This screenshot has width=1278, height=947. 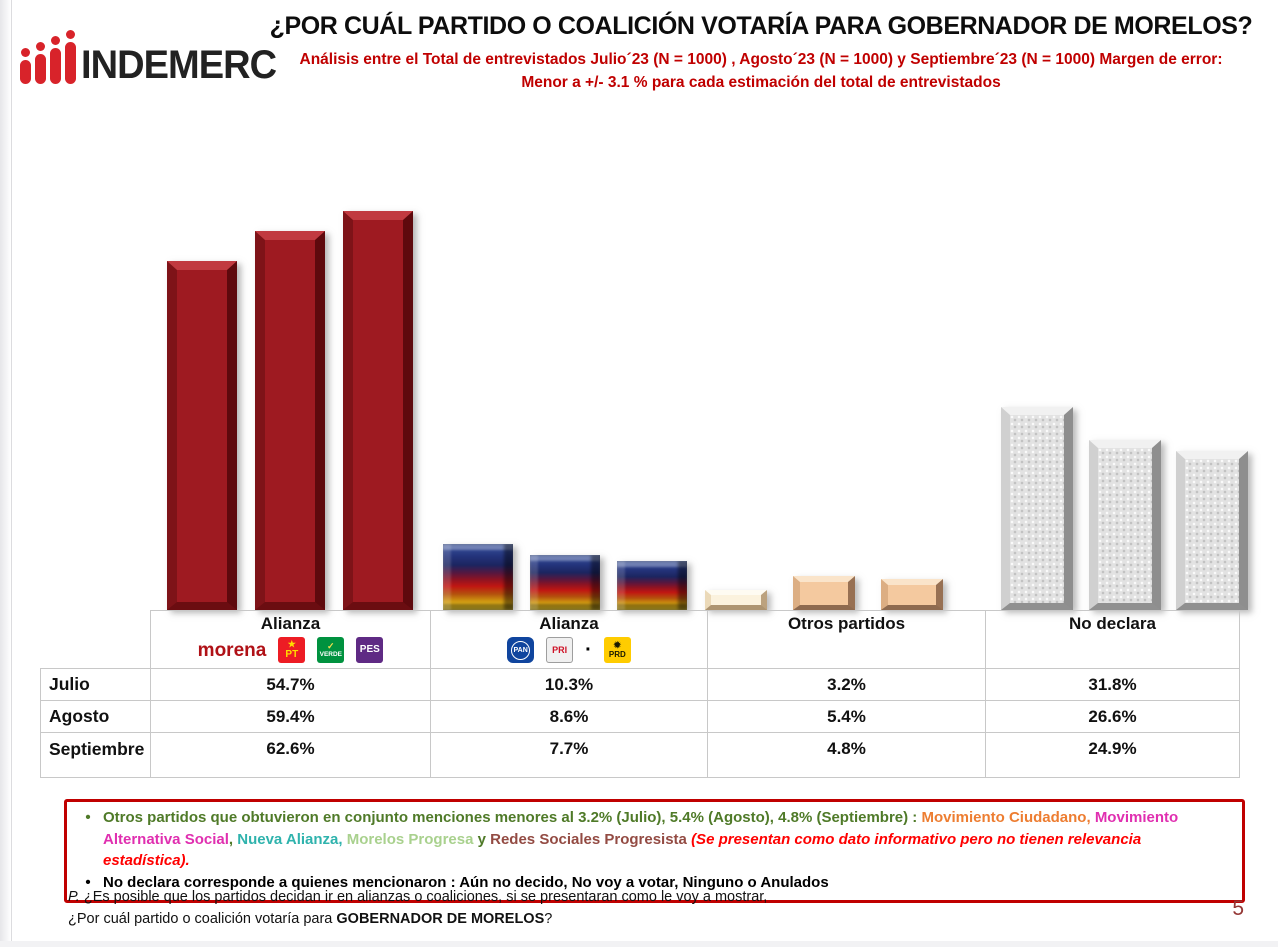 What do you see at coordinates (639, 944) in the screenshot?
I see `scan-bottom-edge` at bounding box center [639, 944].